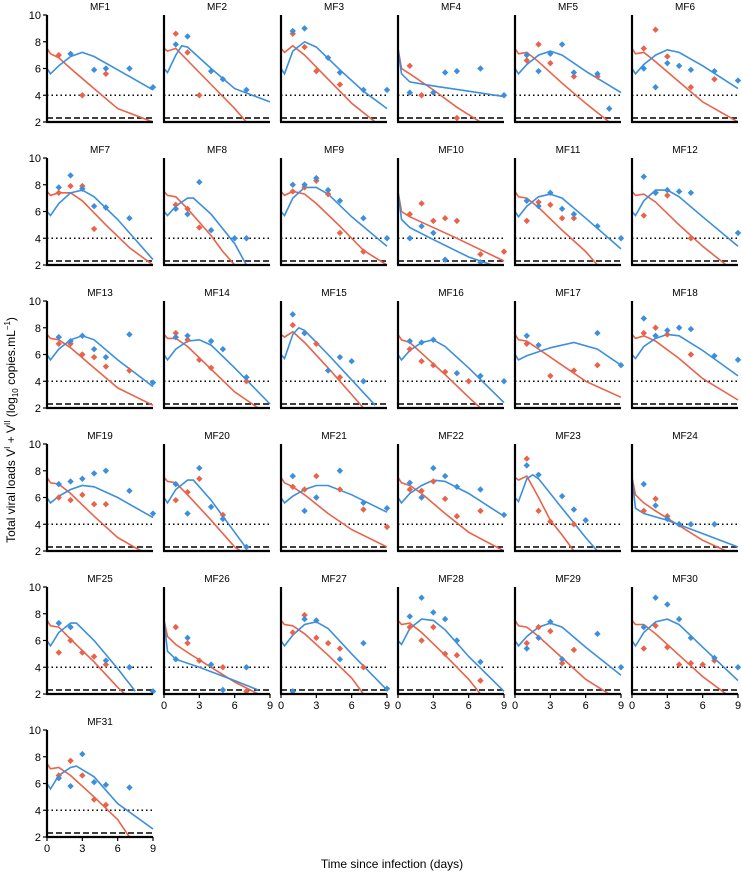  Describe the element at coordinates (335, 206) in the screenshot. I see `panel-mf9: MF9` at that location.